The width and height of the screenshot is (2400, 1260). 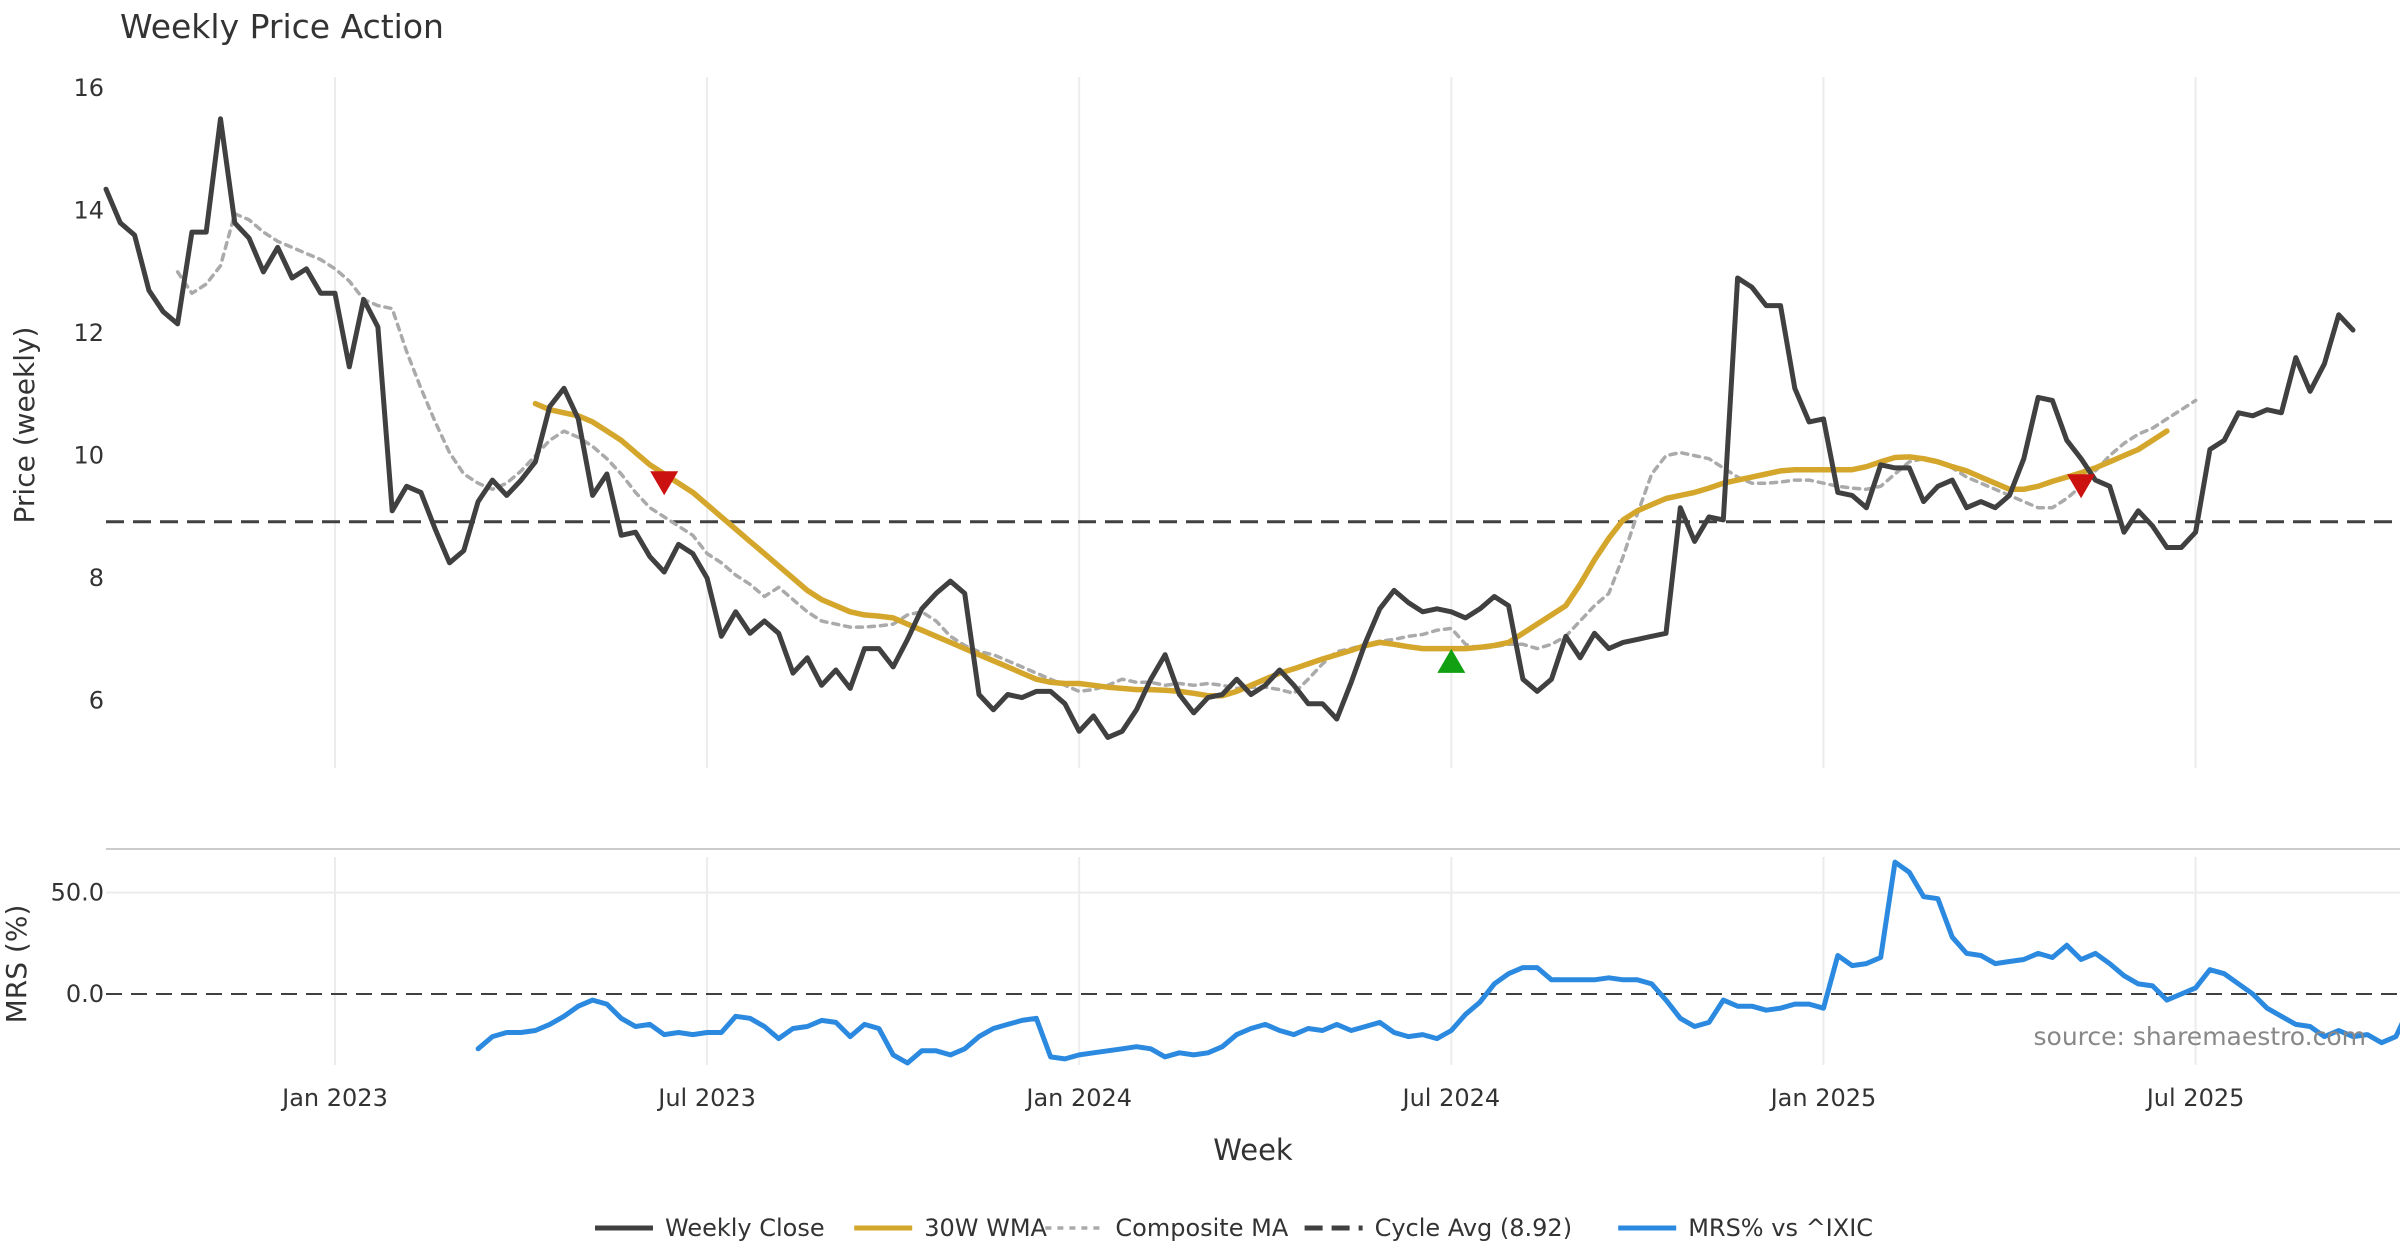 I want to click on legend-label: MRS% vs ^IXIC, so click(x=1780, y=1228).